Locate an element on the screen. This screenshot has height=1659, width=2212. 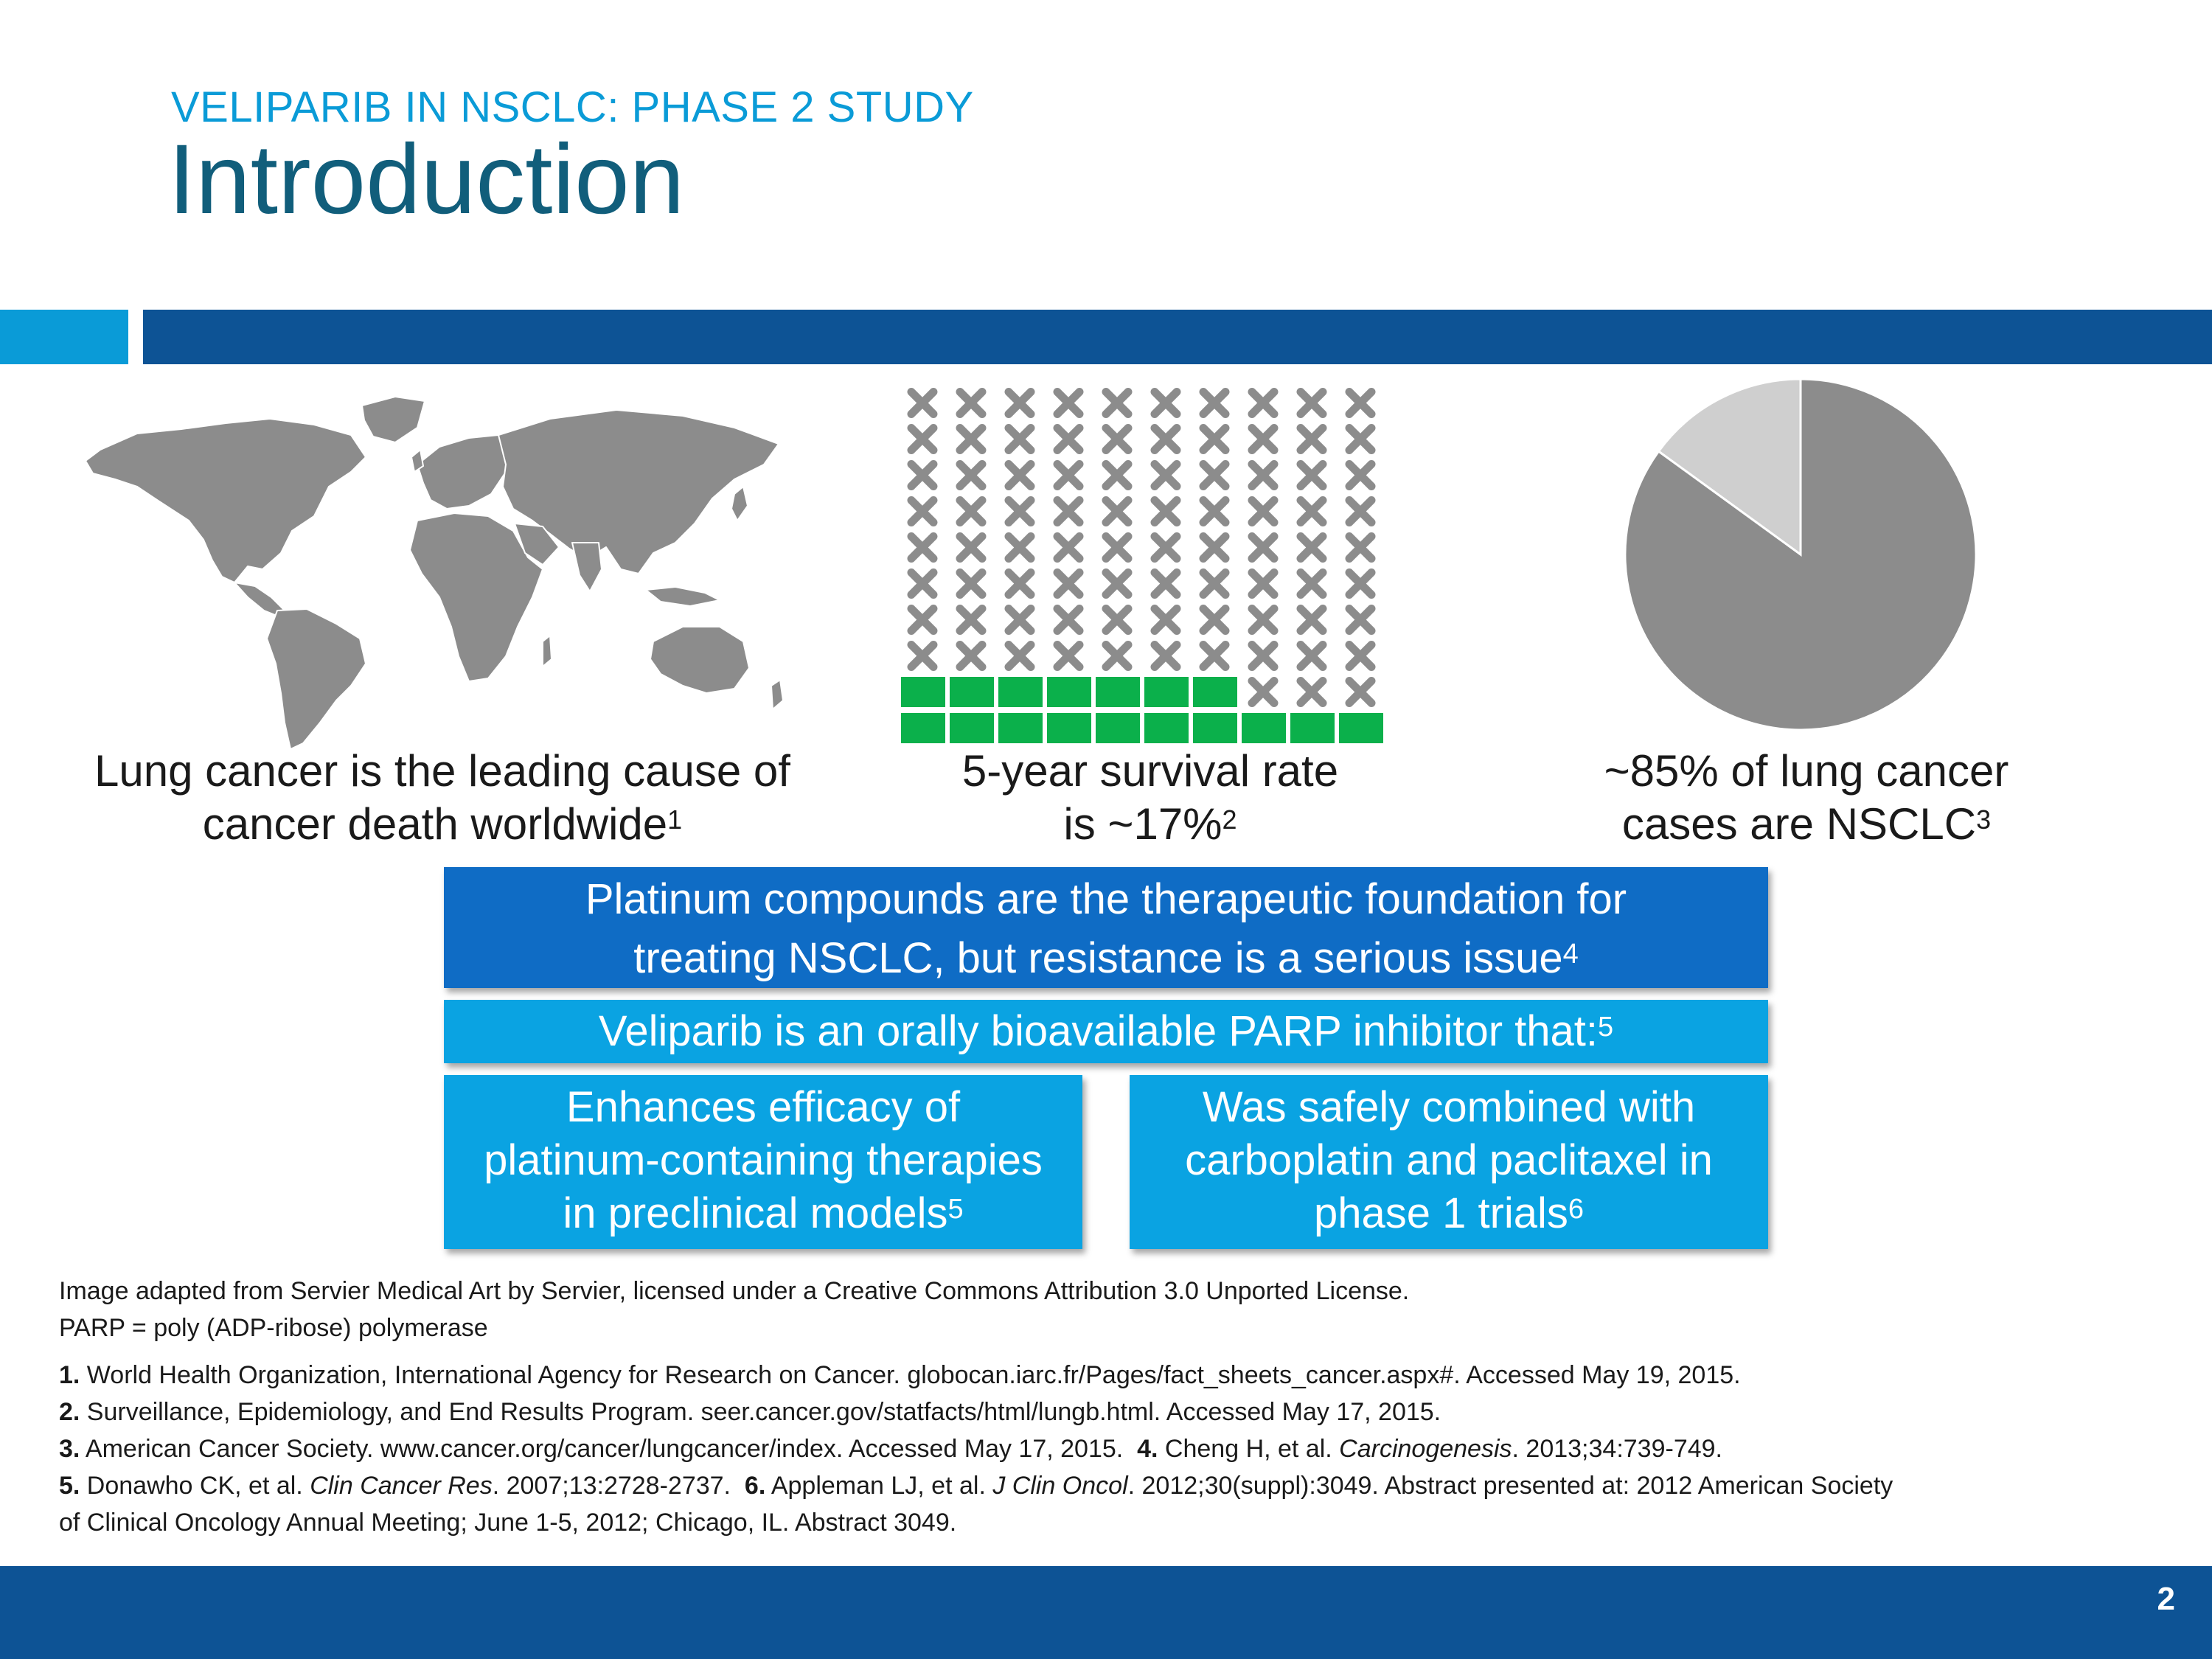
greenland-shape is located at coordinates (393, 419).